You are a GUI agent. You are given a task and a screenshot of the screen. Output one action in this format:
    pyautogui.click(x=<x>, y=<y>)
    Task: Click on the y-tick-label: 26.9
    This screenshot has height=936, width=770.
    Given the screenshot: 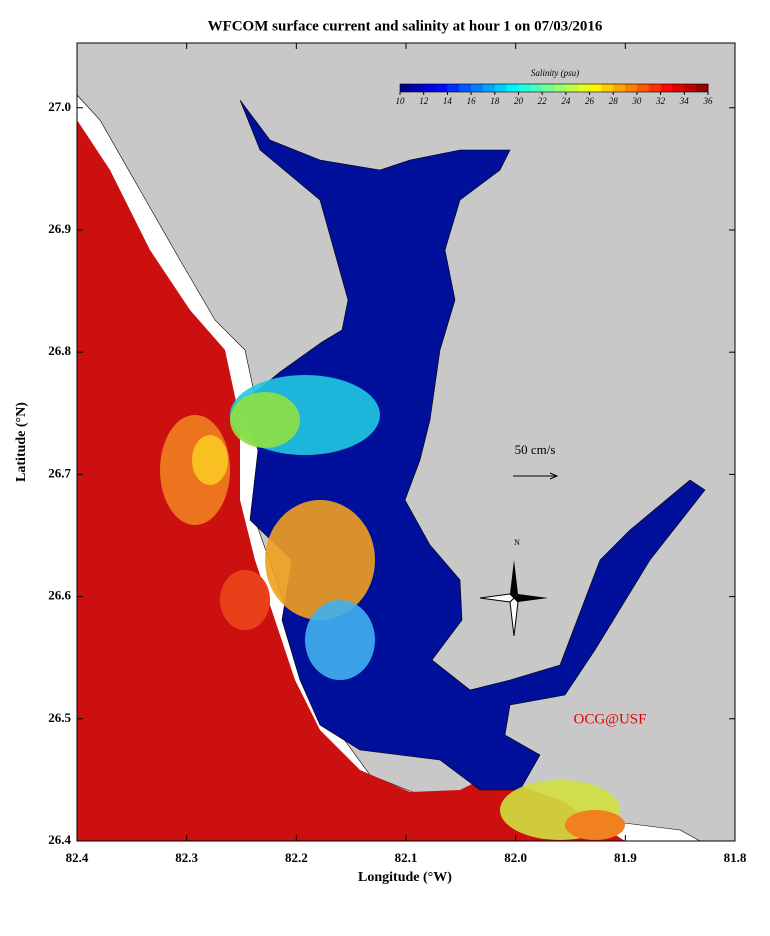 What is the action you would take?
    pyautogui.click(x=59, y=228)
    